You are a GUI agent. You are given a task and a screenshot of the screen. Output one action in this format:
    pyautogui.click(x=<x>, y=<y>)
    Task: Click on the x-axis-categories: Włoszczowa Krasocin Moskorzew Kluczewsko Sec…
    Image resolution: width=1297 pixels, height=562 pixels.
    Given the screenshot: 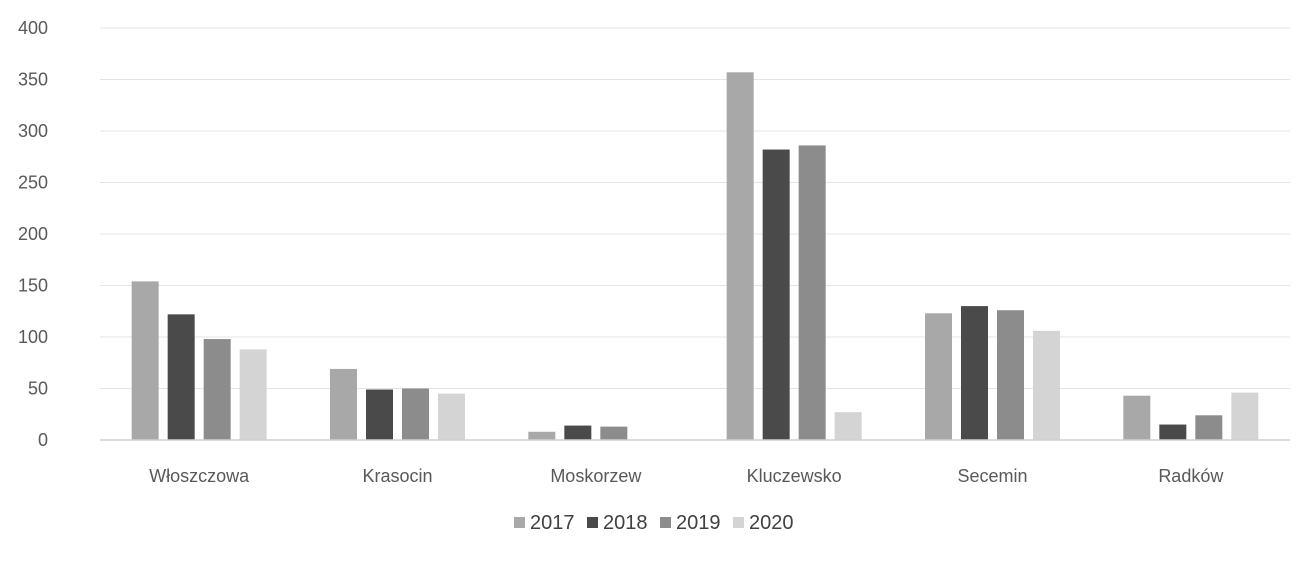 What is the action you would take?
    pyautogui.click(x=686, y=476)
    